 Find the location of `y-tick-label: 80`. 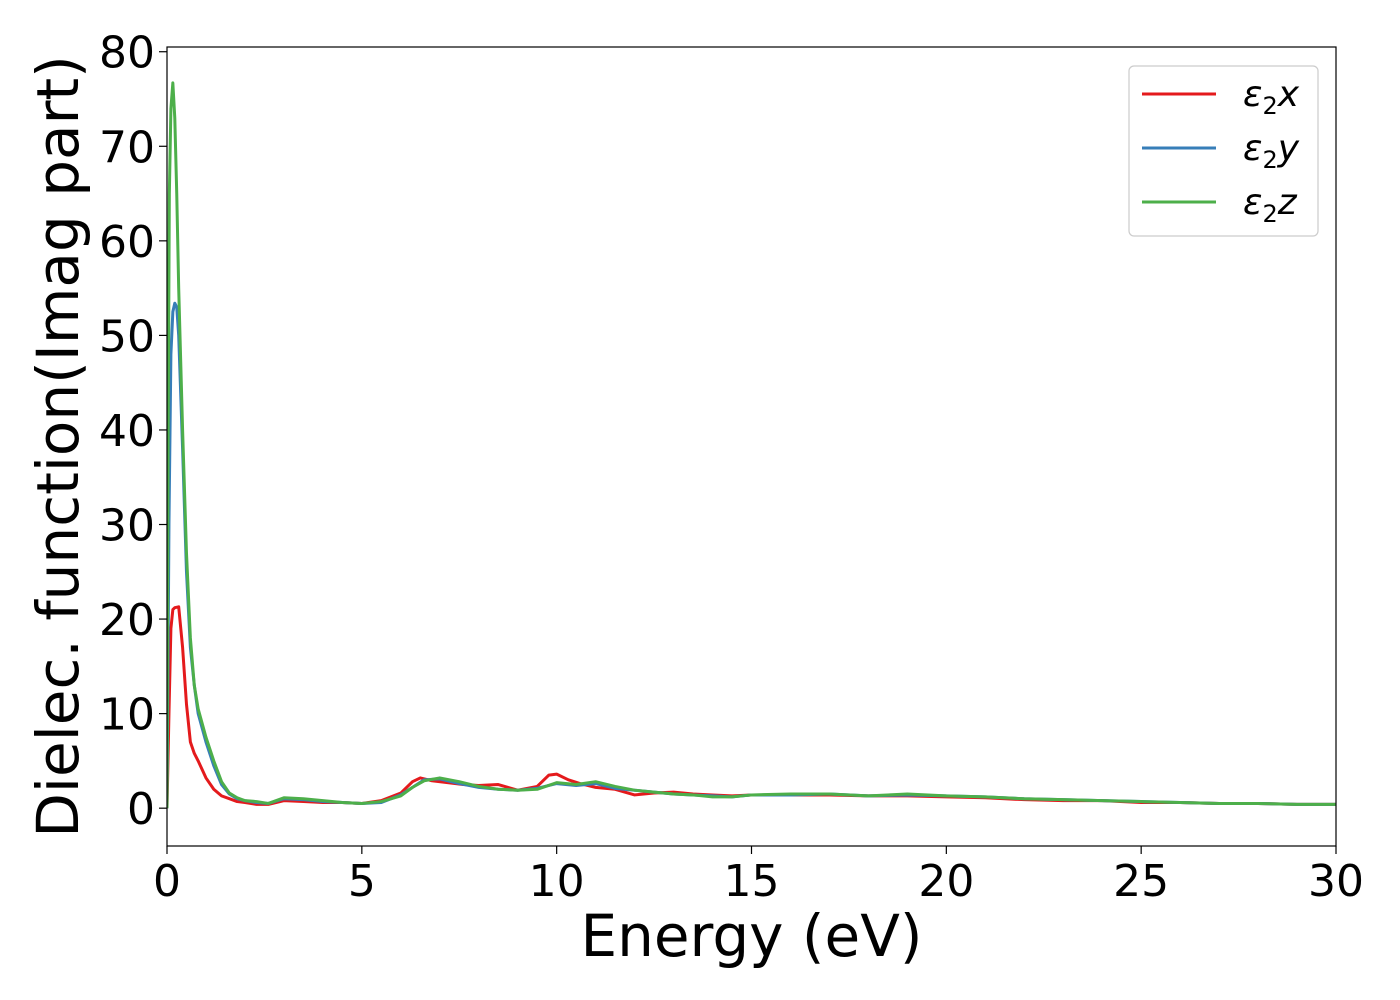

y-tick-label: 80 is located at coordinates (127, 53).